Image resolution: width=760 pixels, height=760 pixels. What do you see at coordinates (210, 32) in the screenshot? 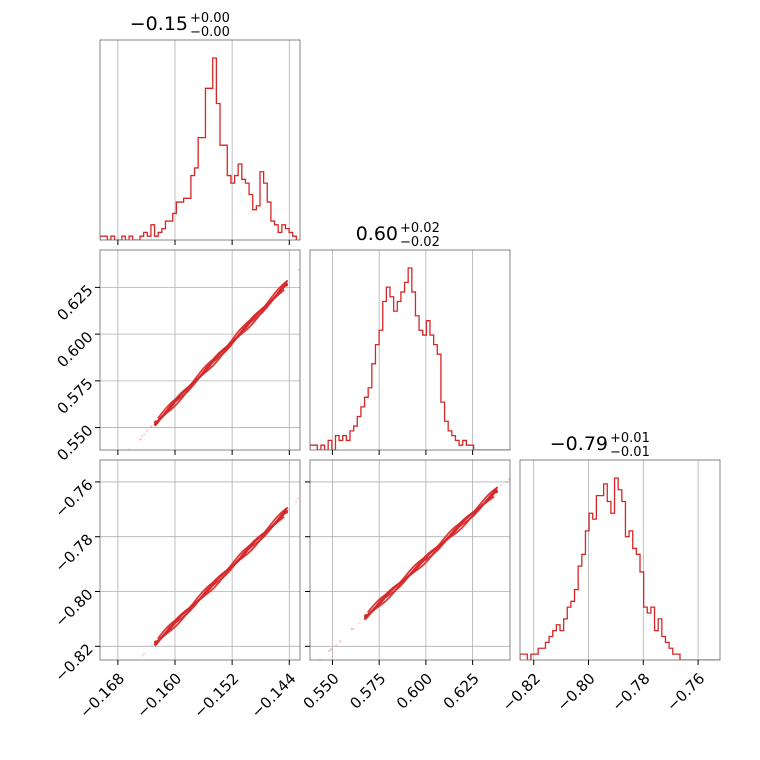
I see `title-minus-0: −0.00` at bounding box center [210, 32].